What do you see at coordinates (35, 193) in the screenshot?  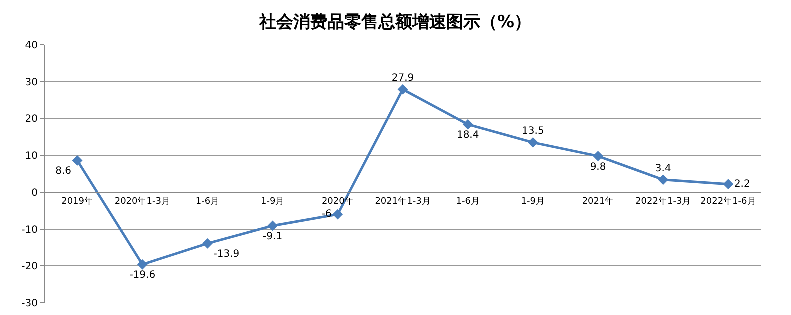 I see `y-tick-label: 0` at bounding box center [35, 193].